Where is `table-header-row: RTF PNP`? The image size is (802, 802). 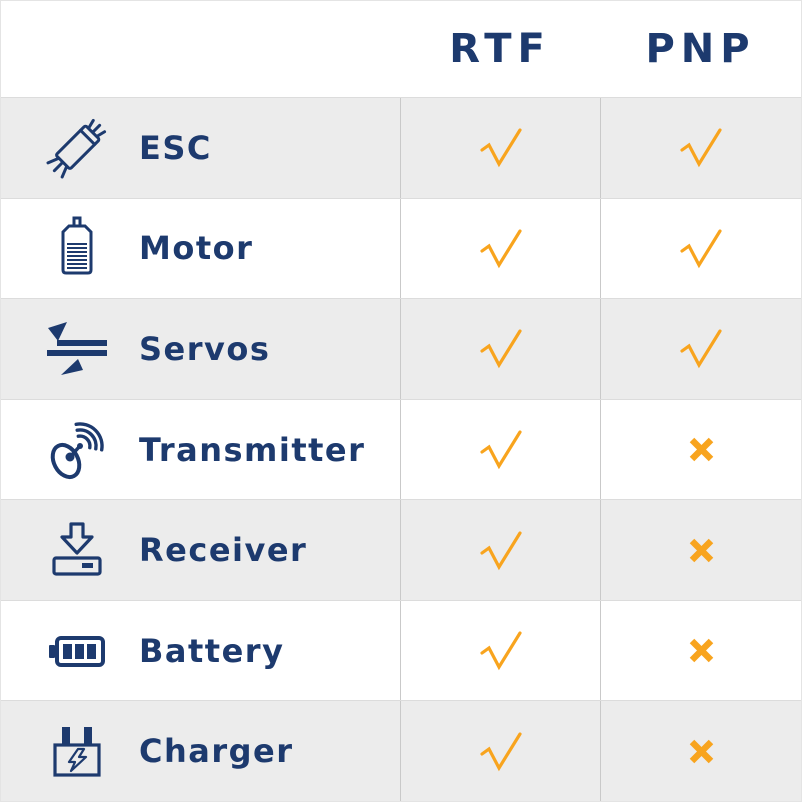 table-header-row: RTF PNP is located at coordinates (401, 49).